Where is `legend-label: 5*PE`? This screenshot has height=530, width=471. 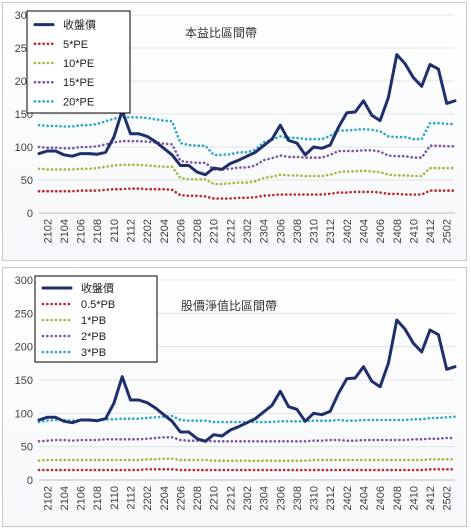 legend-label: 5*PE is located at coordinates (75, 45).